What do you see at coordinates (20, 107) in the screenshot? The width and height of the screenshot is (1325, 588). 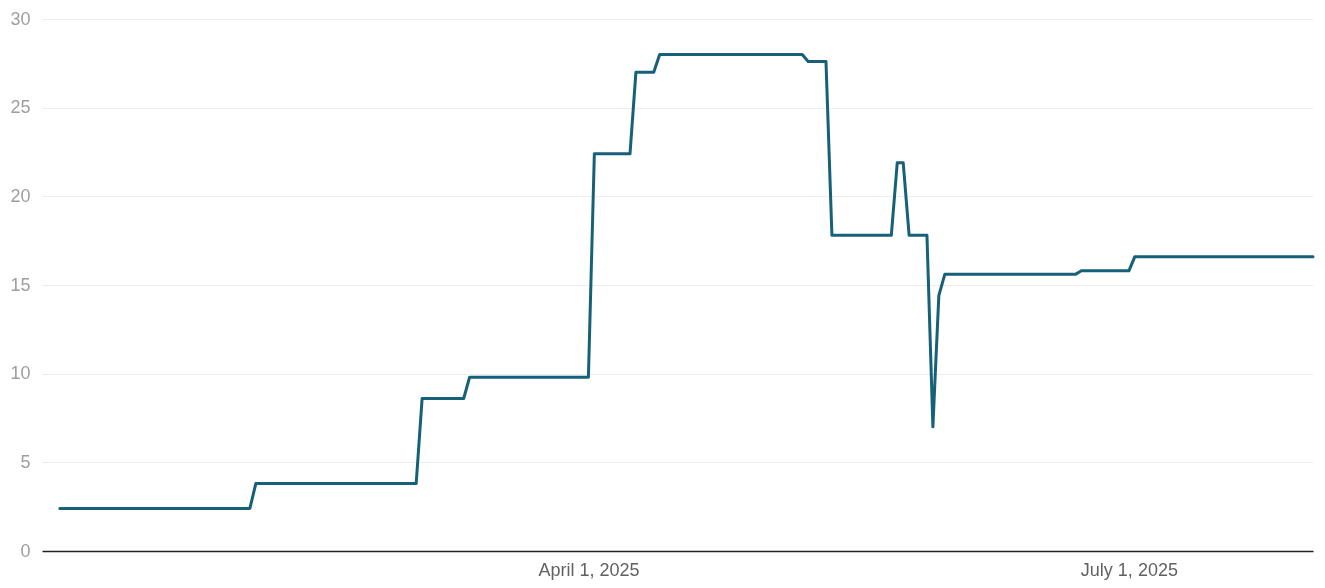 I see `y-tick-label: 25` at bounding box center [20, 107].